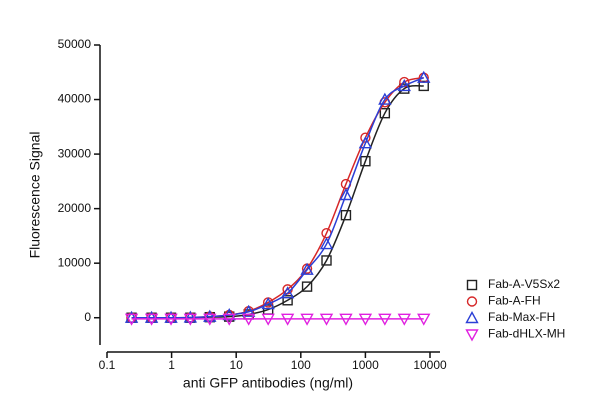 The image size is (600, 402). I want to click on y-tick-label: 20000, so click(75, 208).